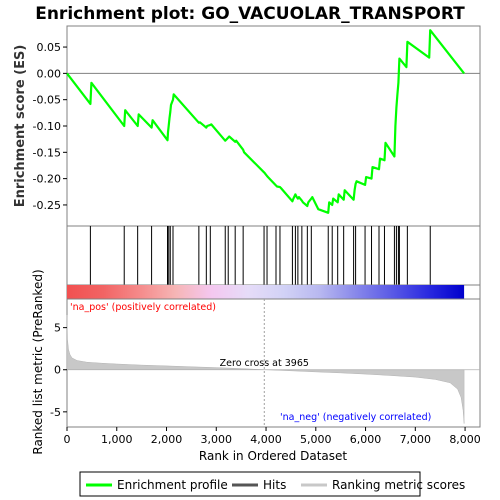  What do you see at coordinates (55, 412) in the screenshot?
I see `ranking-y-tick-label: -5` at bounding box center [55, 412].